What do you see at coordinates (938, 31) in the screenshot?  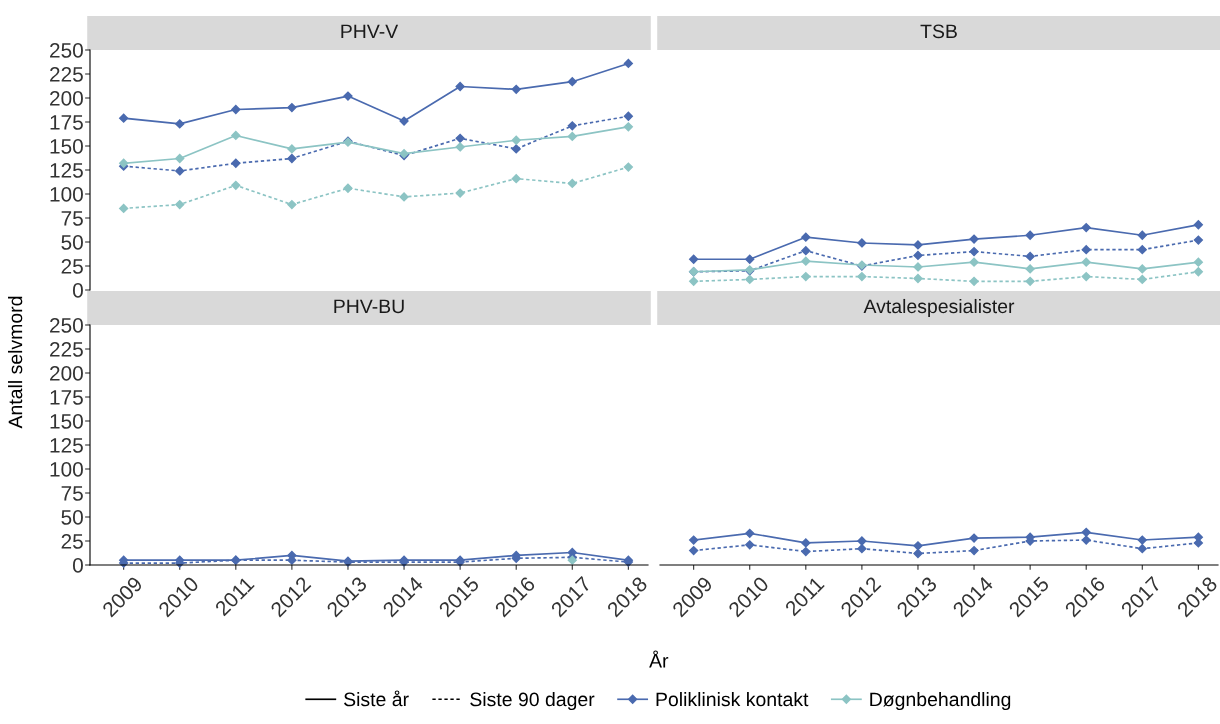 I see `chart-title: TSB` at bounding box center [938, 31].